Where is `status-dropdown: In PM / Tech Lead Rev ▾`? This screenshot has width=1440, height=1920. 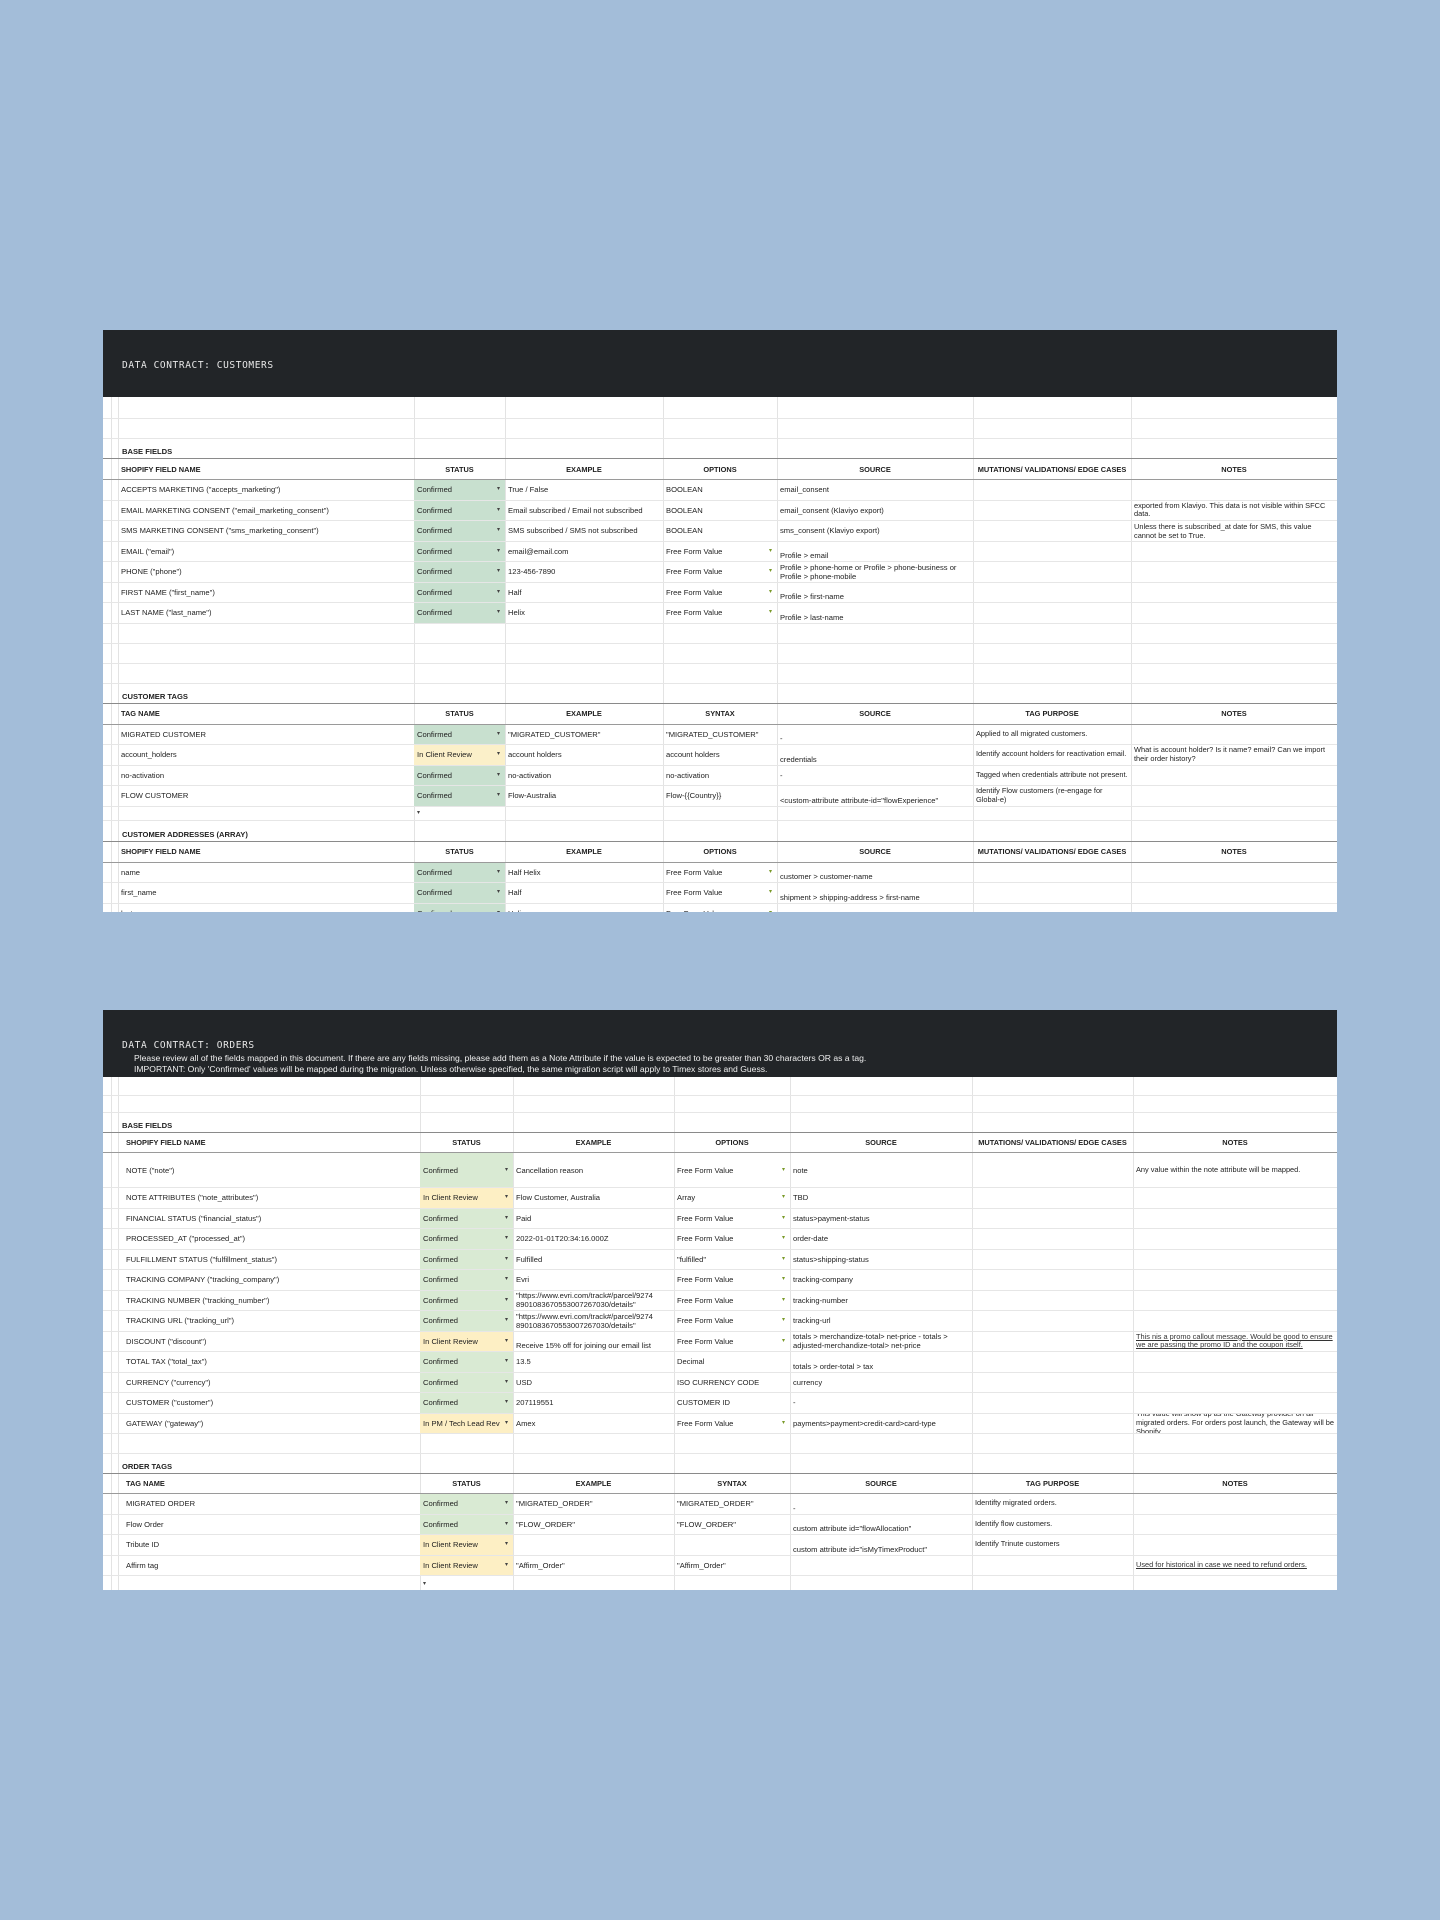
status-dropdown: In PM / Tech Lead Rev ▾ is located at coordinates (466, 1423).